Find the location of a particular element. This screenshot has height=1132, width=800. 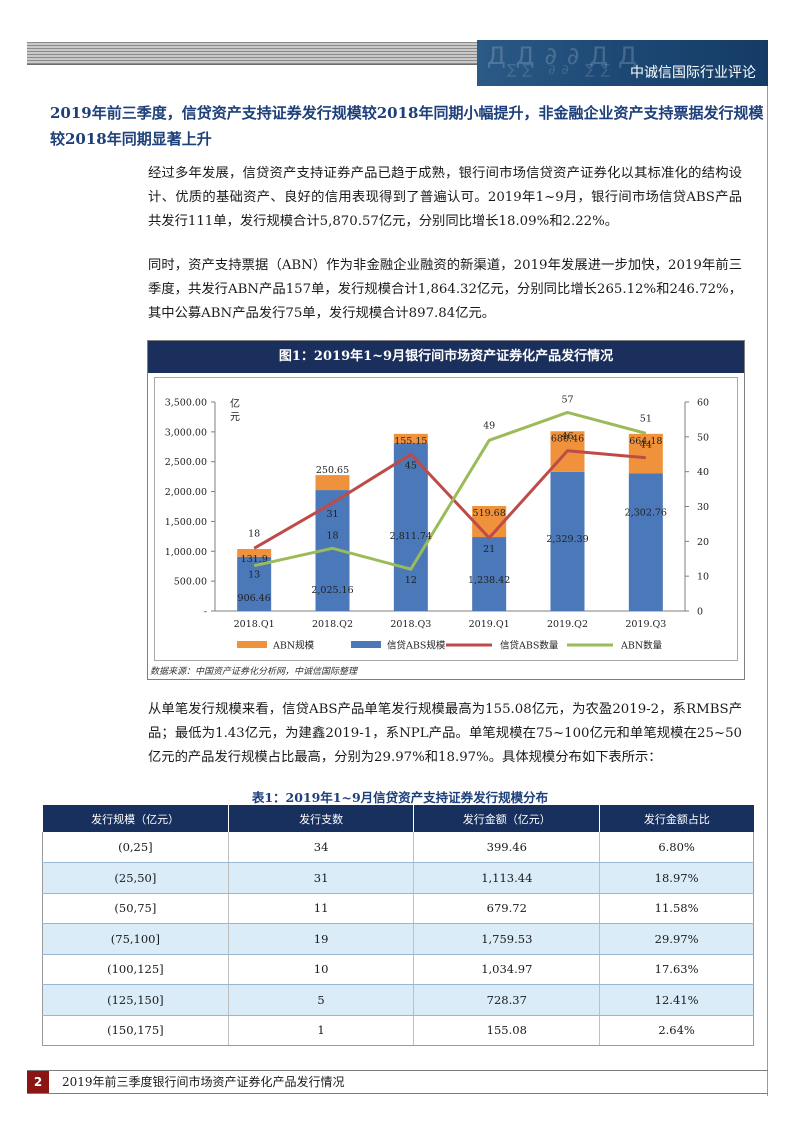

right-margin-line is located at coordinates (767, 591).